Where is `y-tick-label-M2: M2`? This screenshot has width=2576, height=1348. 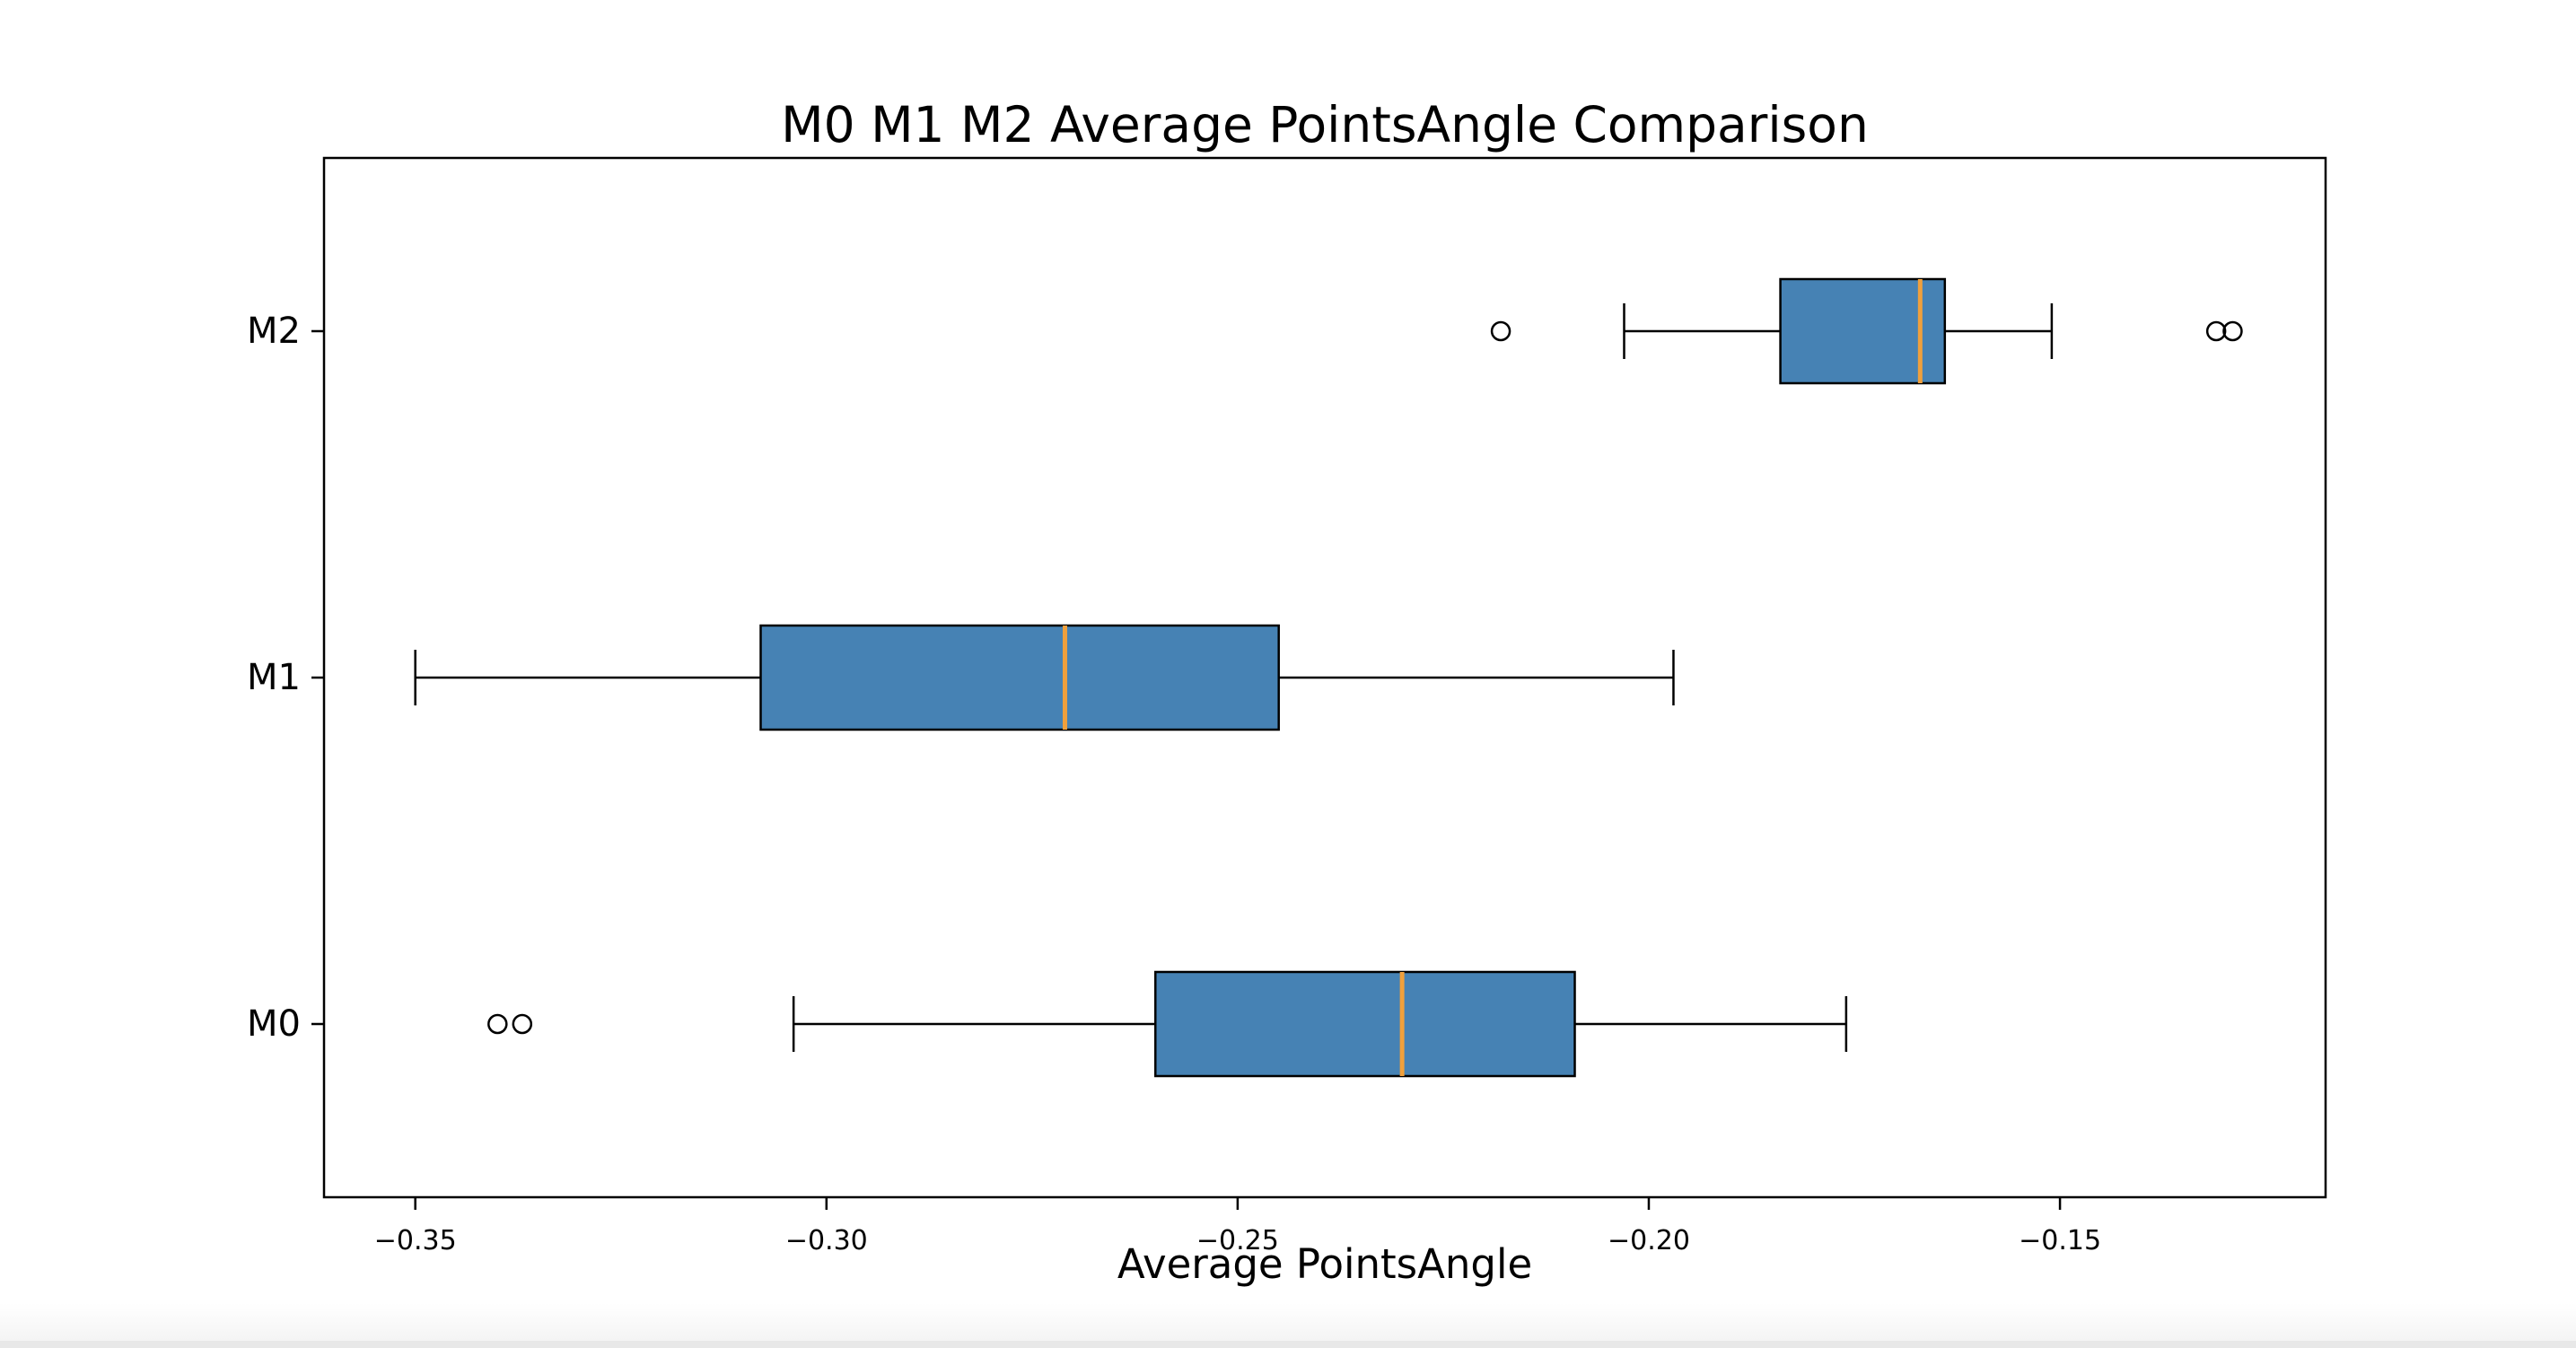
y-tick-label-M2: M2 is located at coordinates (274, 331).